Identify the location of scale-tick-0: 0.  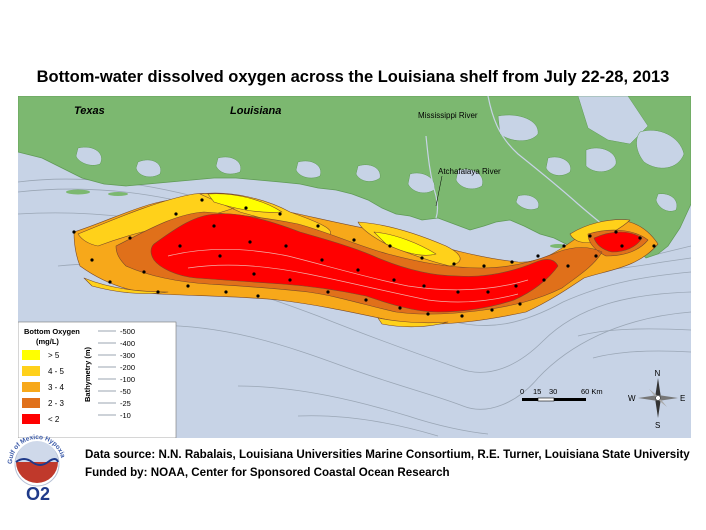
(522, 391).